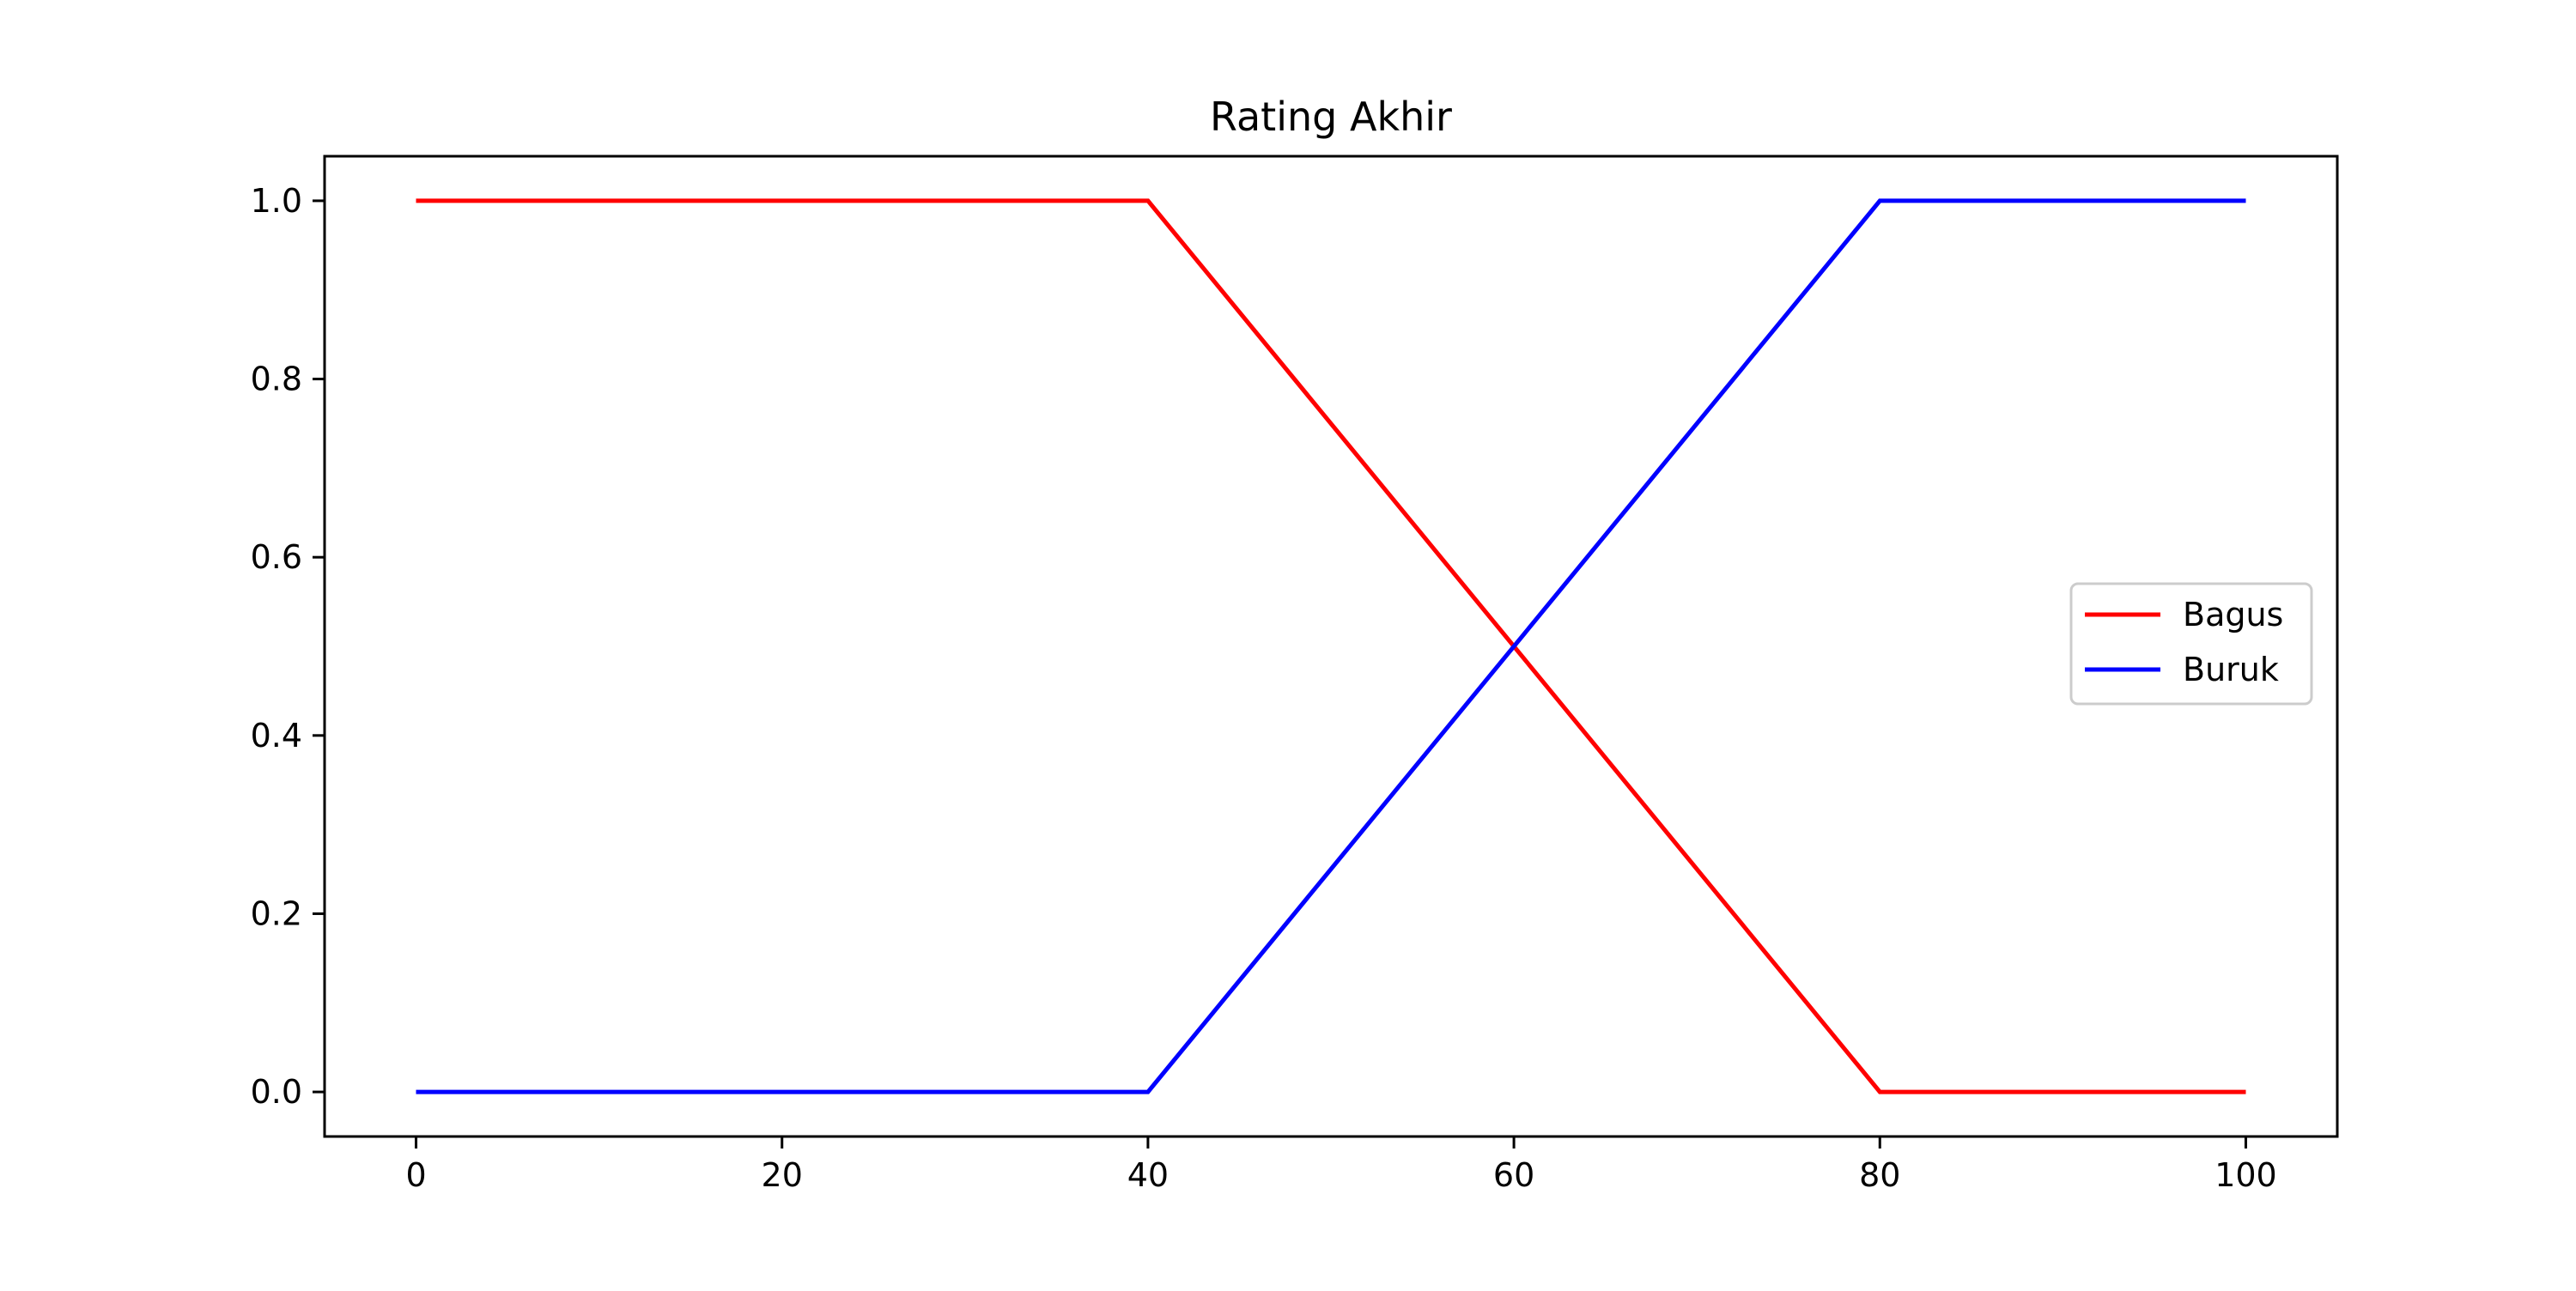 The width and height of the screenshot is (2576, 1291). Describe the element at coordinates (2231, 670) in the screenshot. I see `legend-label-buruk: Buruk` at that location.